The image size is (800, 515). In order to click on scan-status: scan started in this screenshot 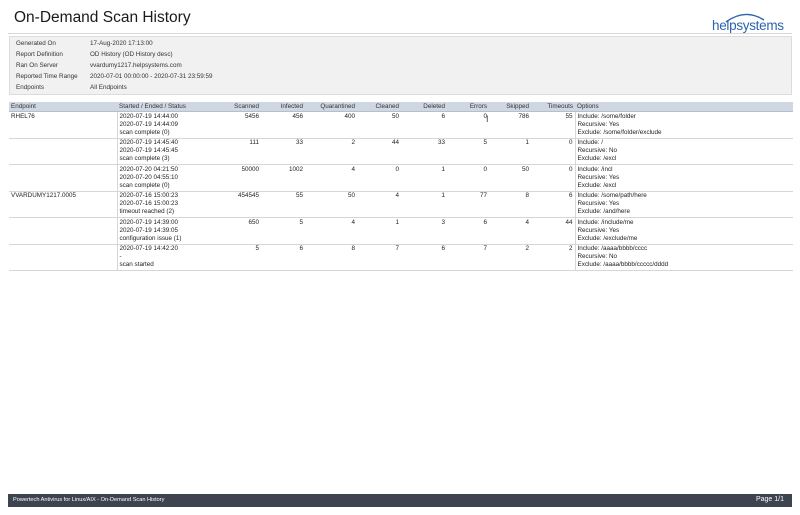, I will do `click(136, 265)`.